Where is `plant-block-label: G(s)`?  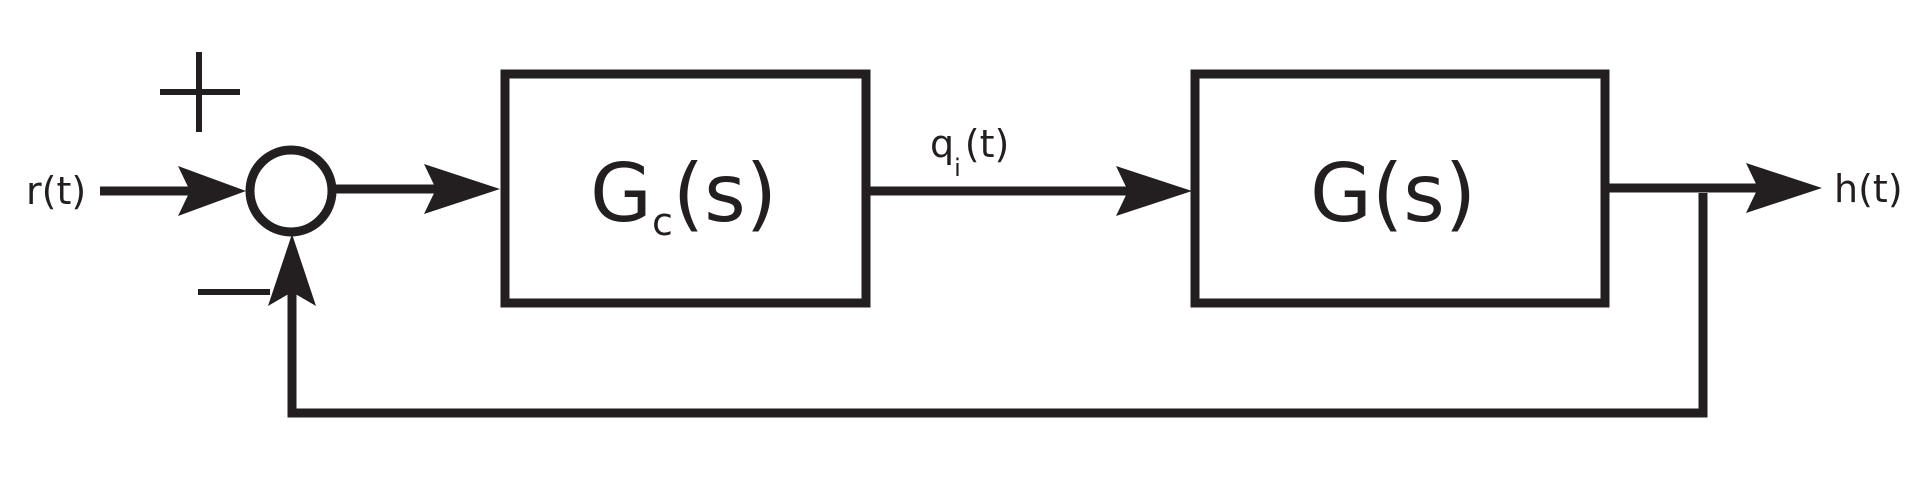 plant-block-label: G(s) is located at coordinates (1393, 193).